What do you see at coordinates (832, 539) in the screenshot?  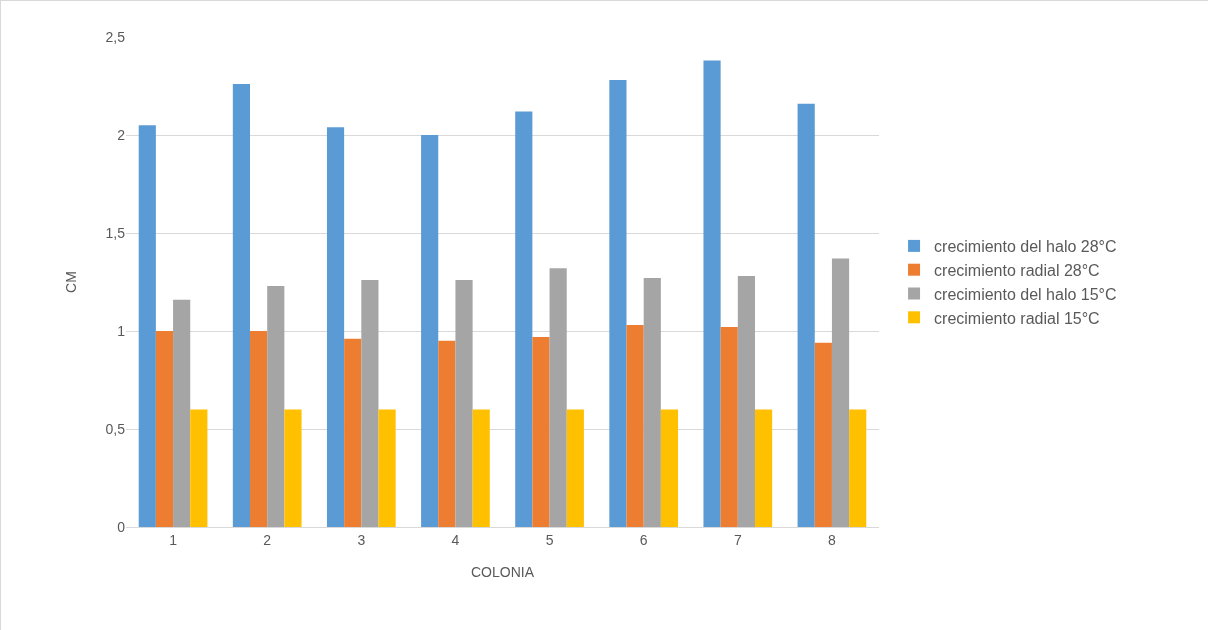 I see `x-tick-label: 8` at bounding box center [832, 539].